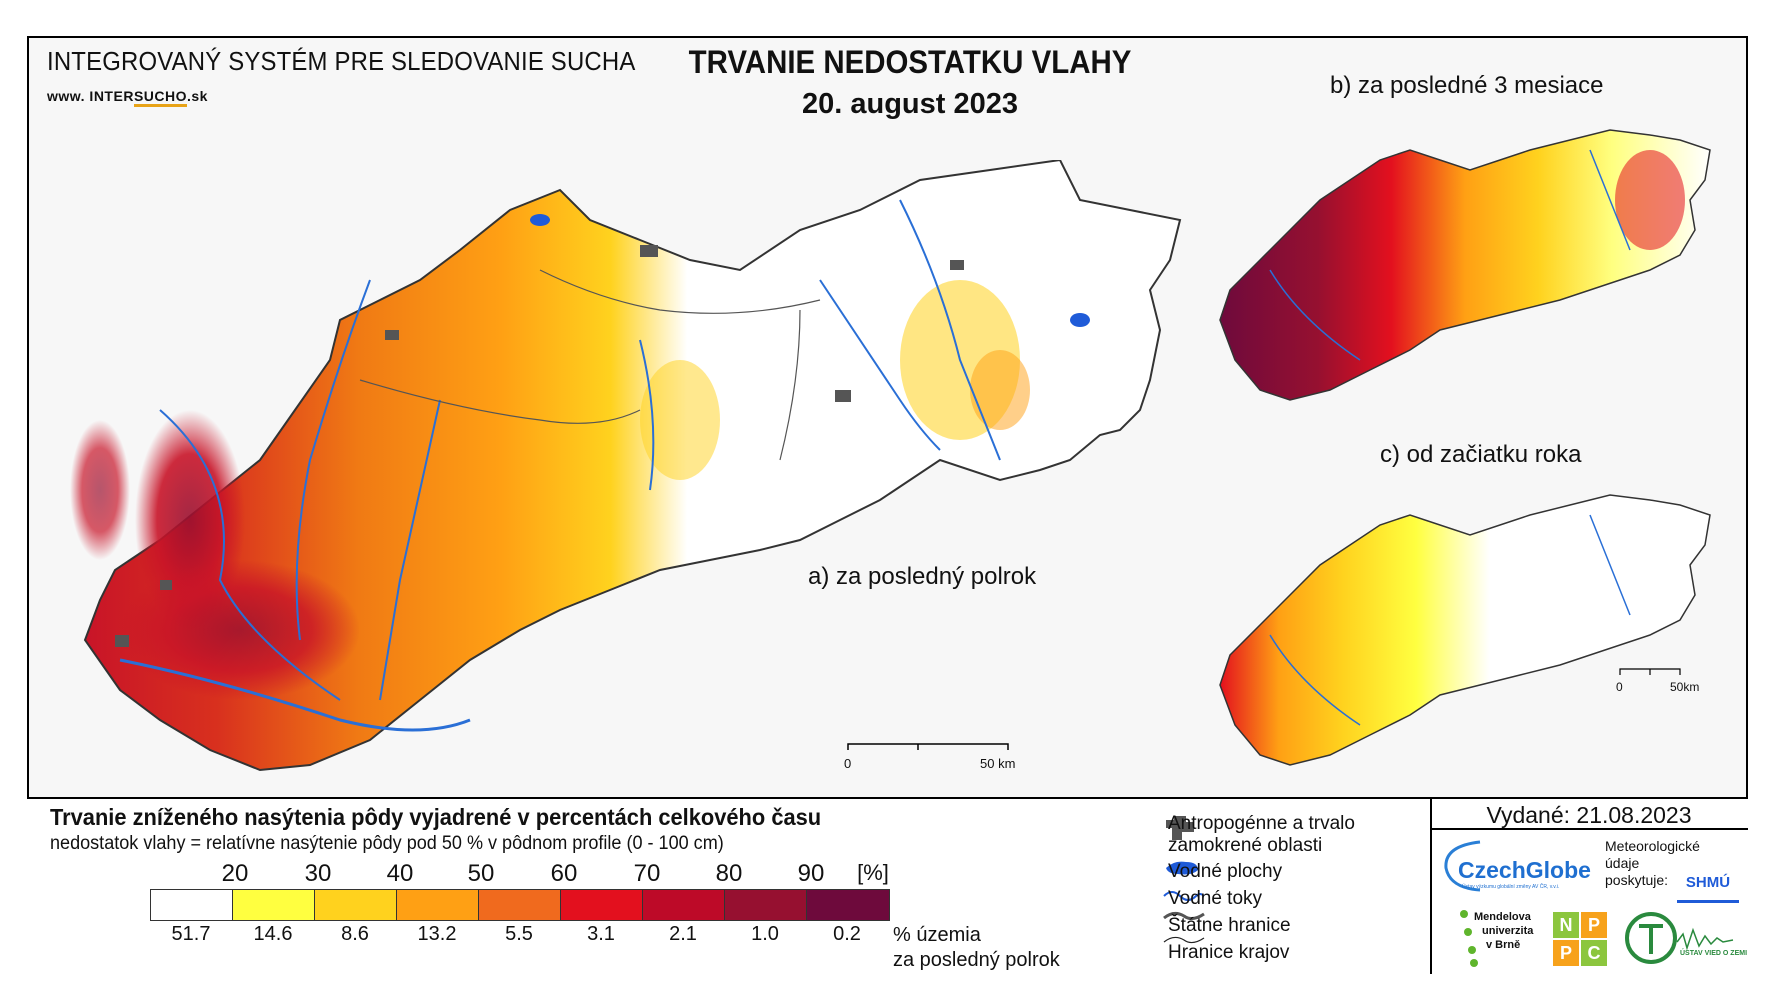  I want to click on scale-small-fifty: 50km, so click(1685, 687).